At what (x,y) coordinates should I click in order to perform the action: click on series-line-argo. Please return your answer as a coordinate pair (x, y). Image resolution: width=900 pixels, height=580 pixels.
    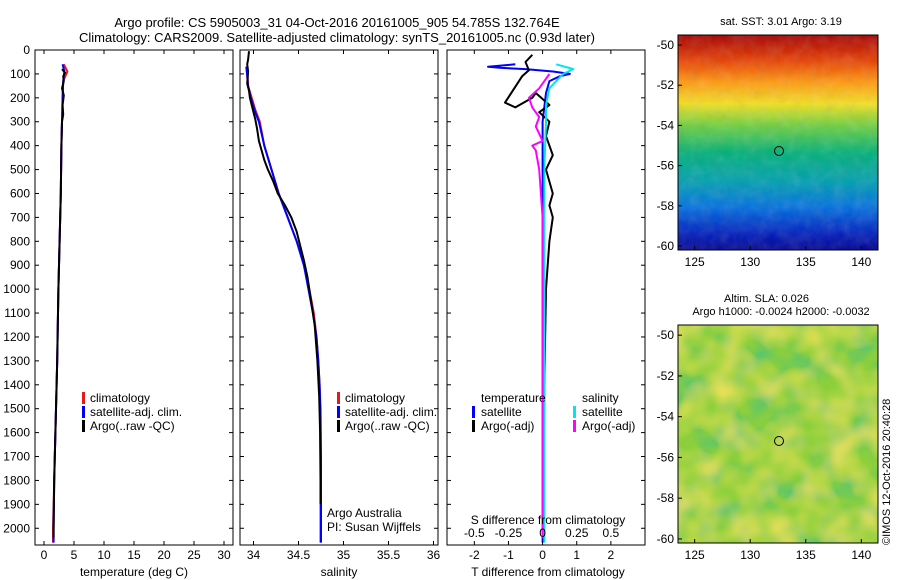
    Looking at the image, I should click on (284, 278).